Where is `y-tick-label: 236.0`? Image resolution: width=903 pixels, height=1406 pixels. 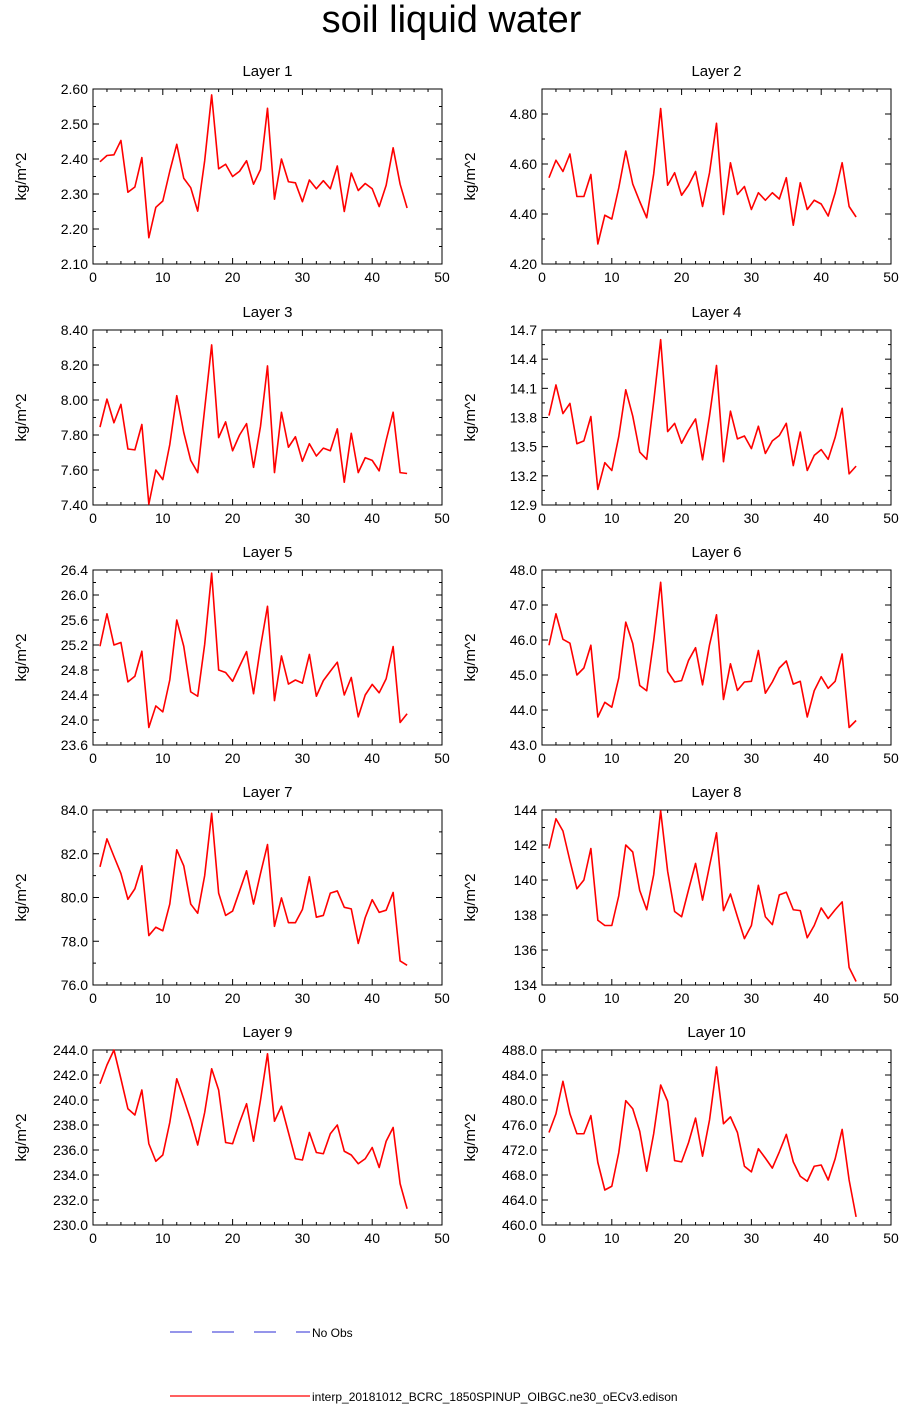 y-tick-label: 236.0 is located at coordinates (70, 1150).